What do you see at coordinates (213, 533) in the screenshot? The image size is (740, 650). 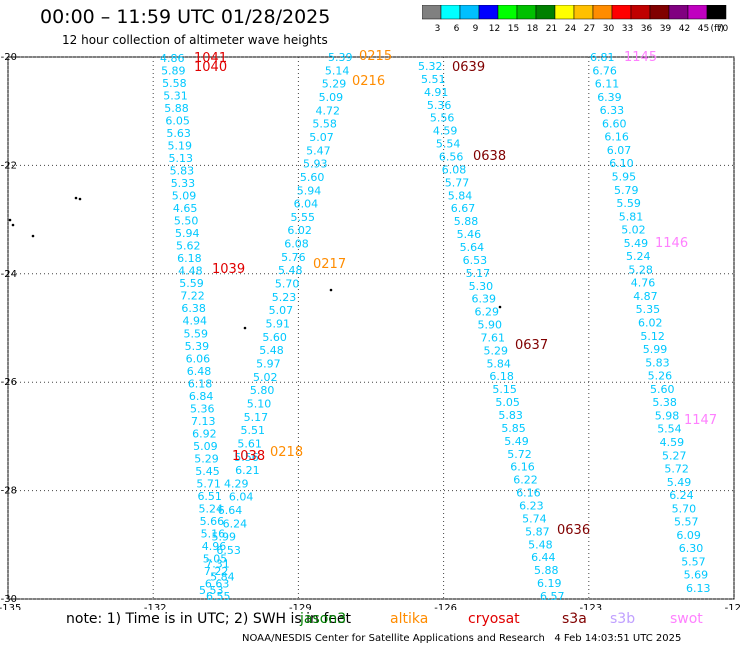 I see `wave-height-value: 5.16` at bounding box center [213, 533].